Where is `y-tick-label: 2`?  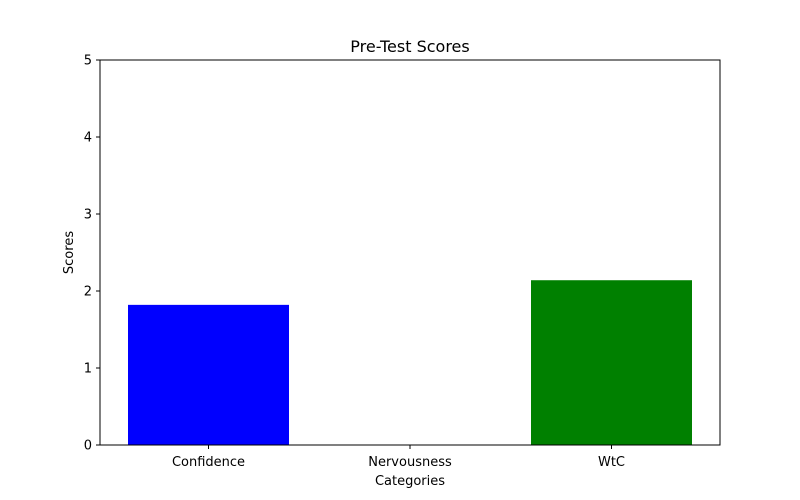 y-tick-label: 2 is located at coordinates (88, 292).